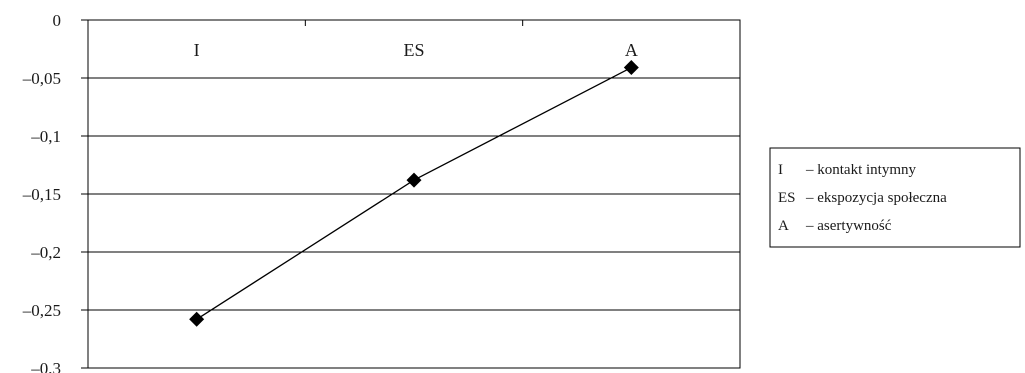 The image size is (1025, 373). I want to click on legend-abbr: I, so click(780, 170).